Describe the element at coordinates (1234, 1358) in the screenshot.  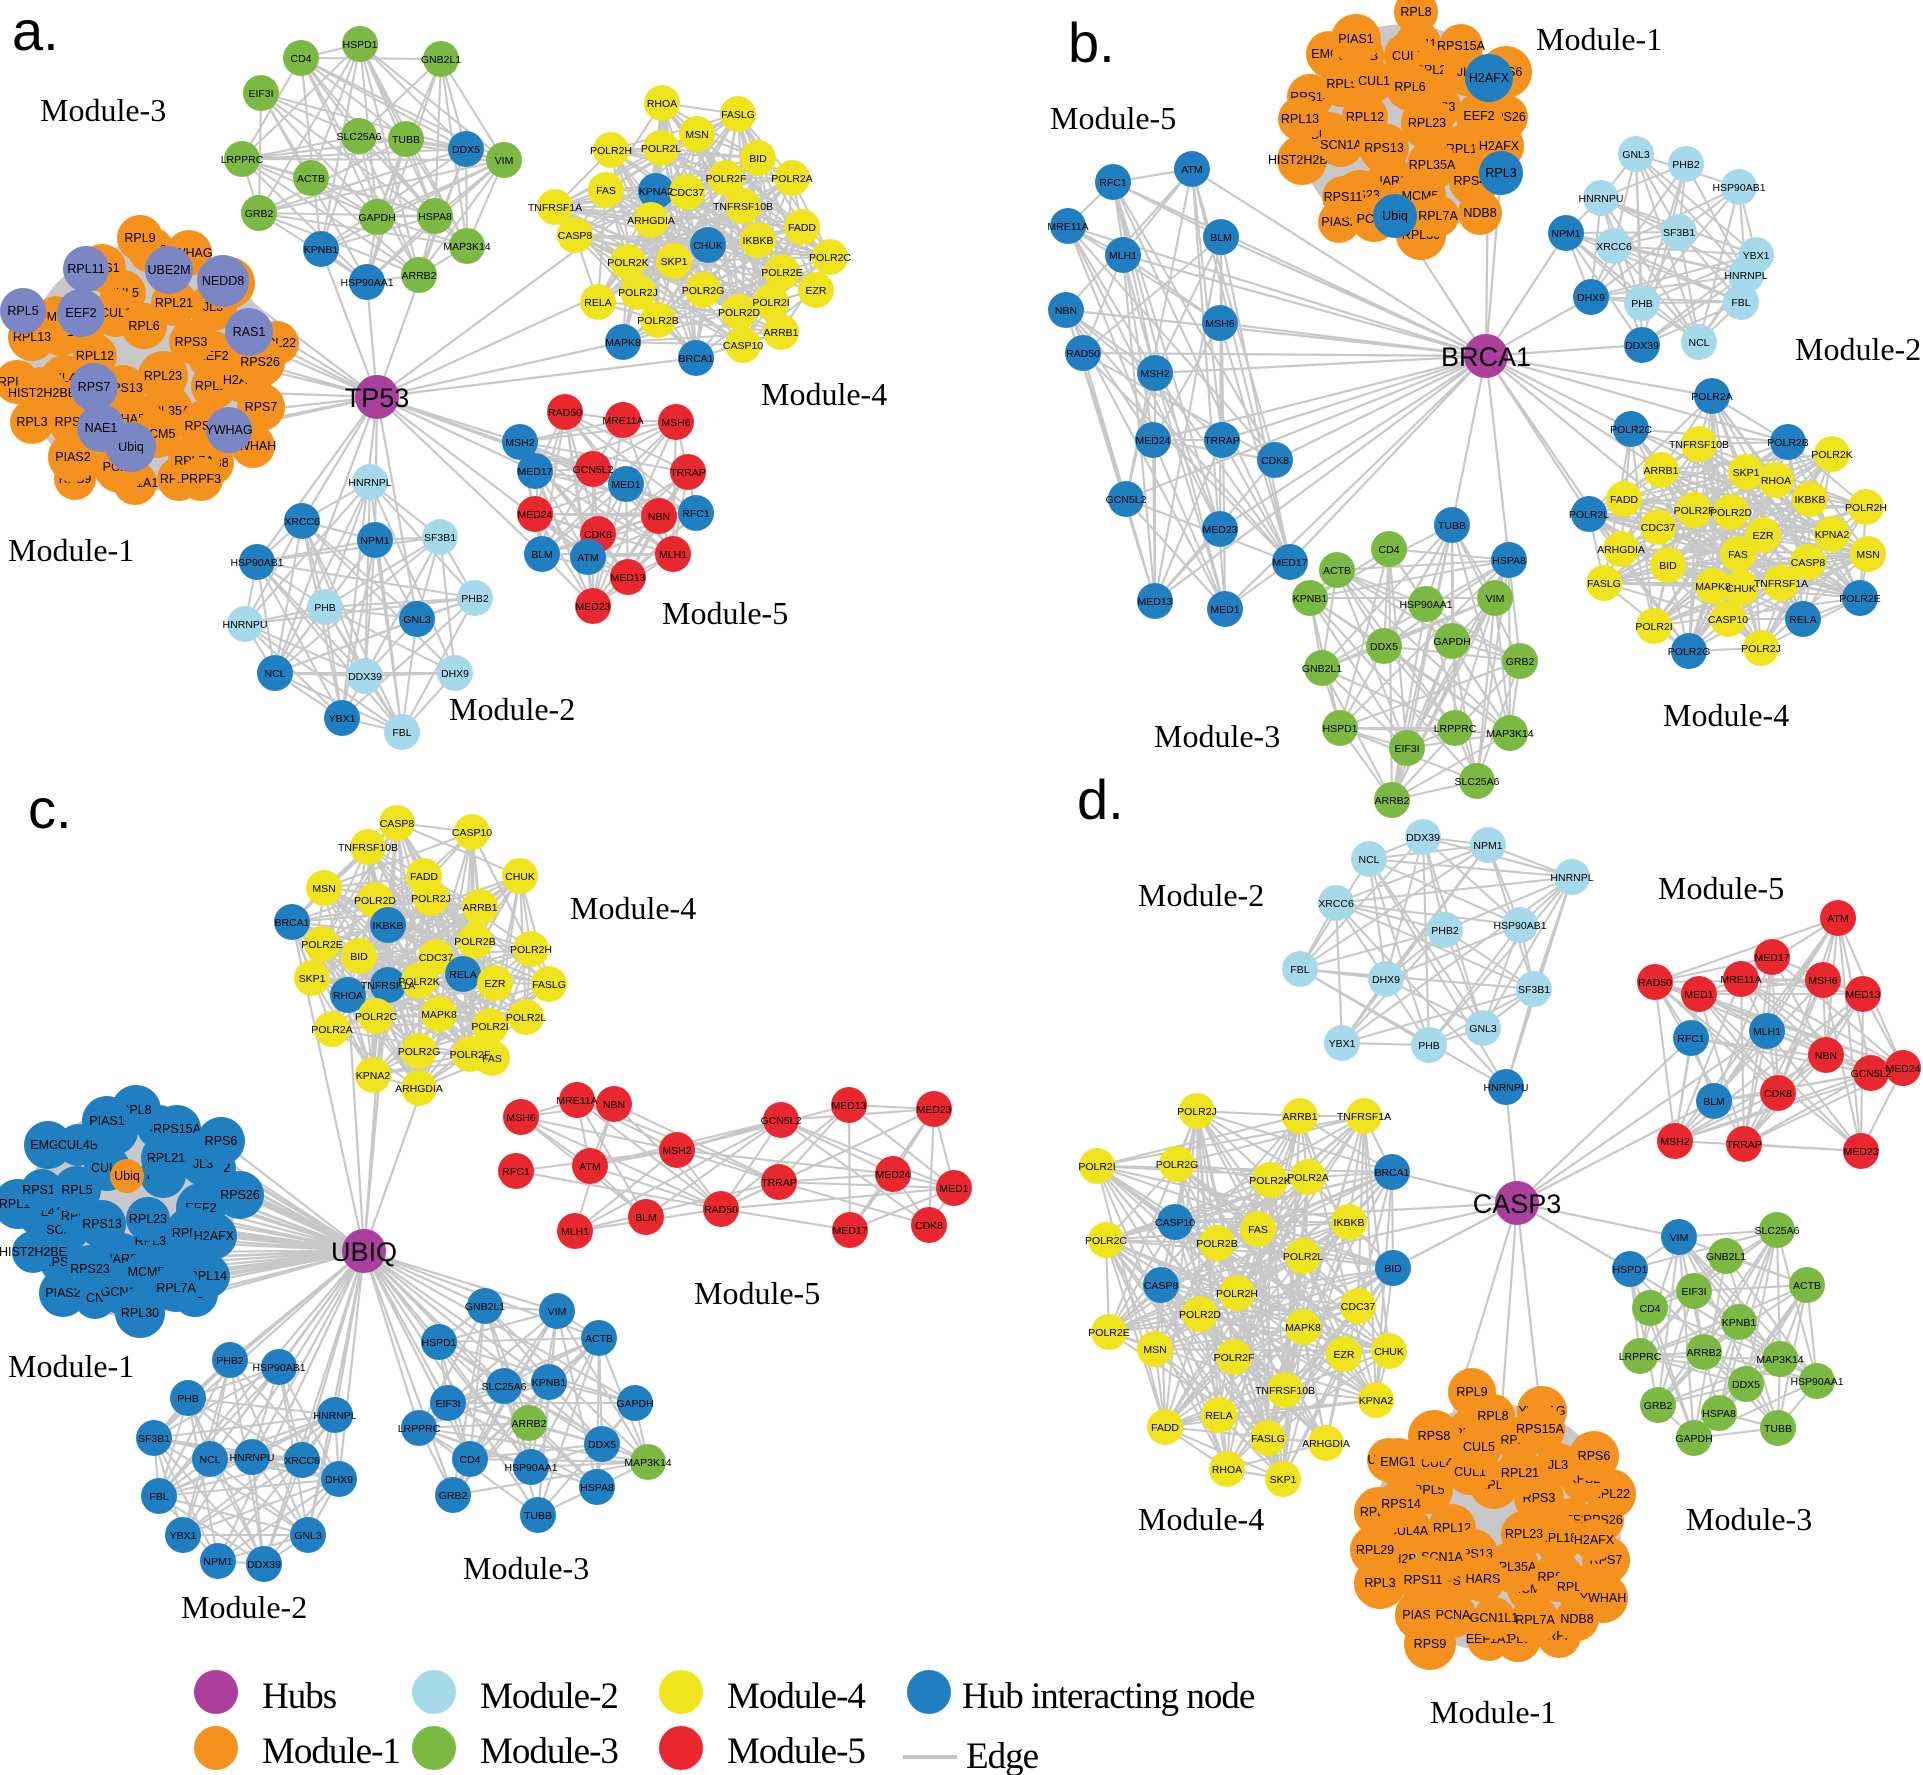
I see `svg-text: POLR2F` at that location.